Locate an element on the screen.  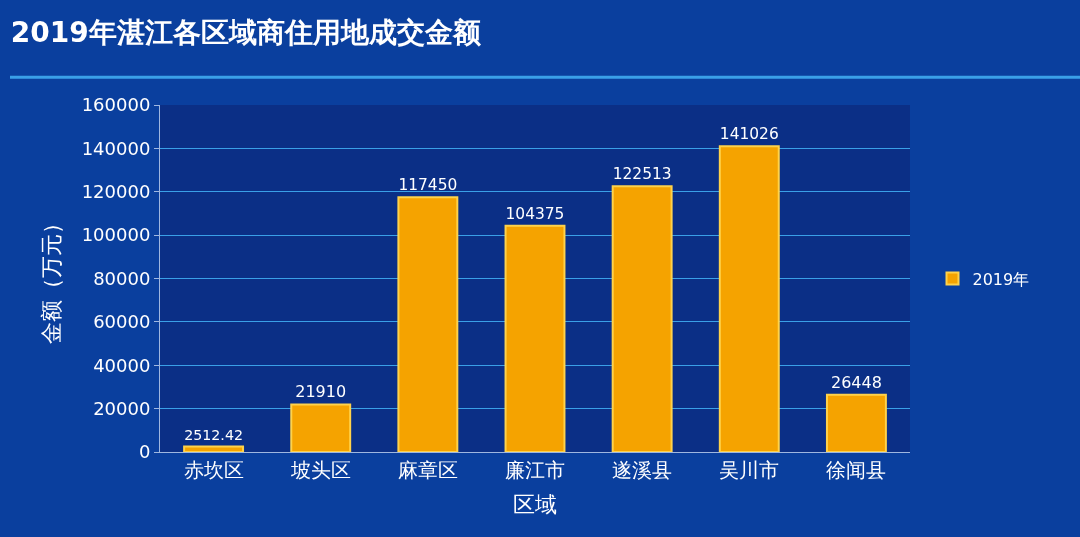
y-tick-label: 20000 is located at coordinates (122, 408).